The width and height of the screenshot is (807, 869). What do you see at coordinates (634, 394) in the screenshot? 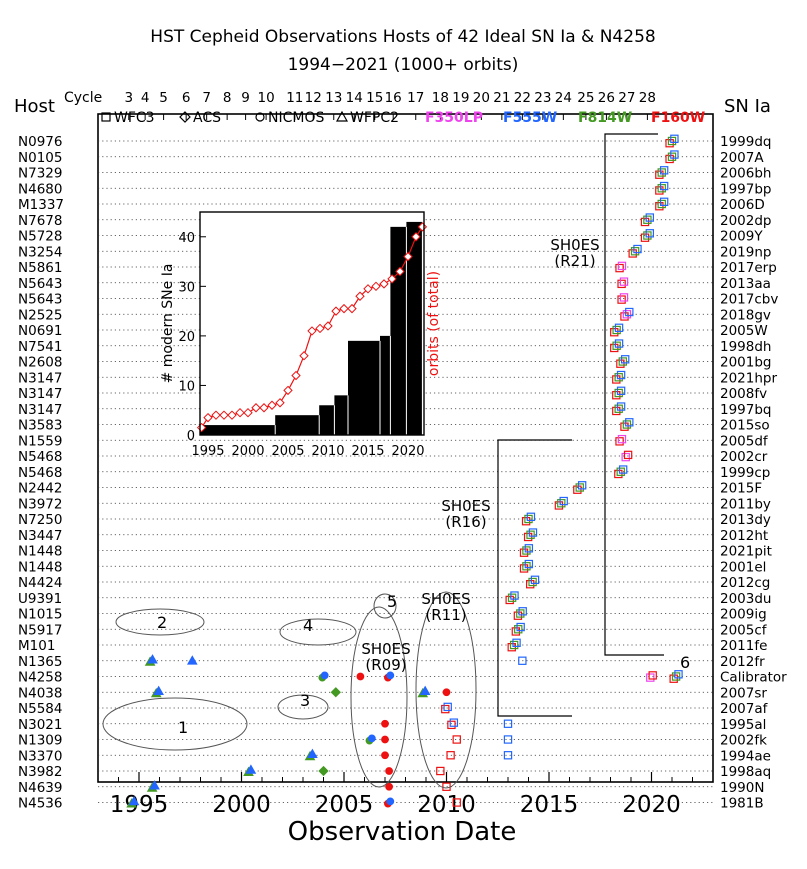
I see `r21-bracket` at bounding box center [634, 394].